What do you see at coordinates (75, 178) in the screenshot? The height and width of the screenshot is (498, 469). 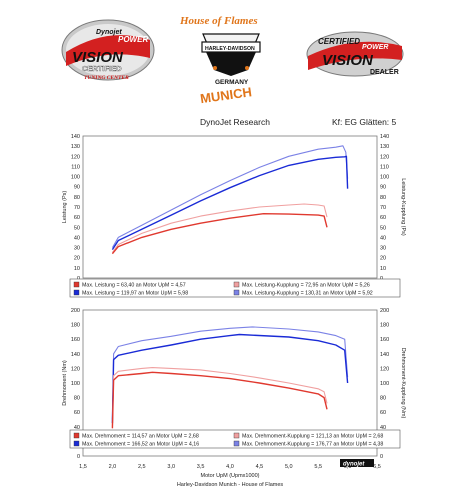 I see `power-y-tick-label: 100` at bounding box center [75, 178].